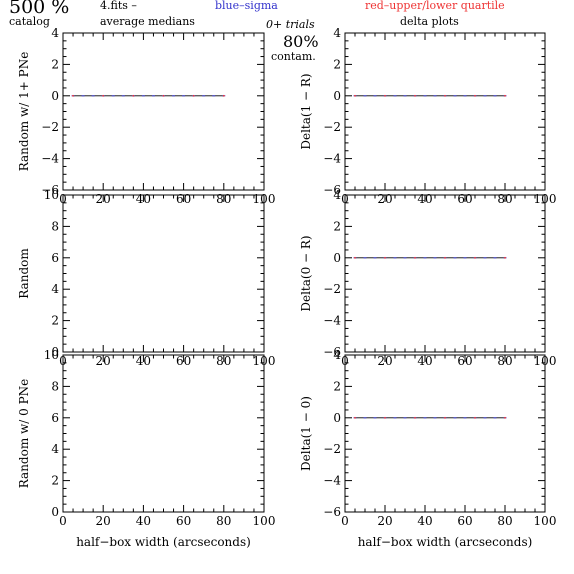 The height and width of the screenshot is (574, 574). I want to click on y-axis-label: Random w/ 1+ PNe, so click(24, 112).